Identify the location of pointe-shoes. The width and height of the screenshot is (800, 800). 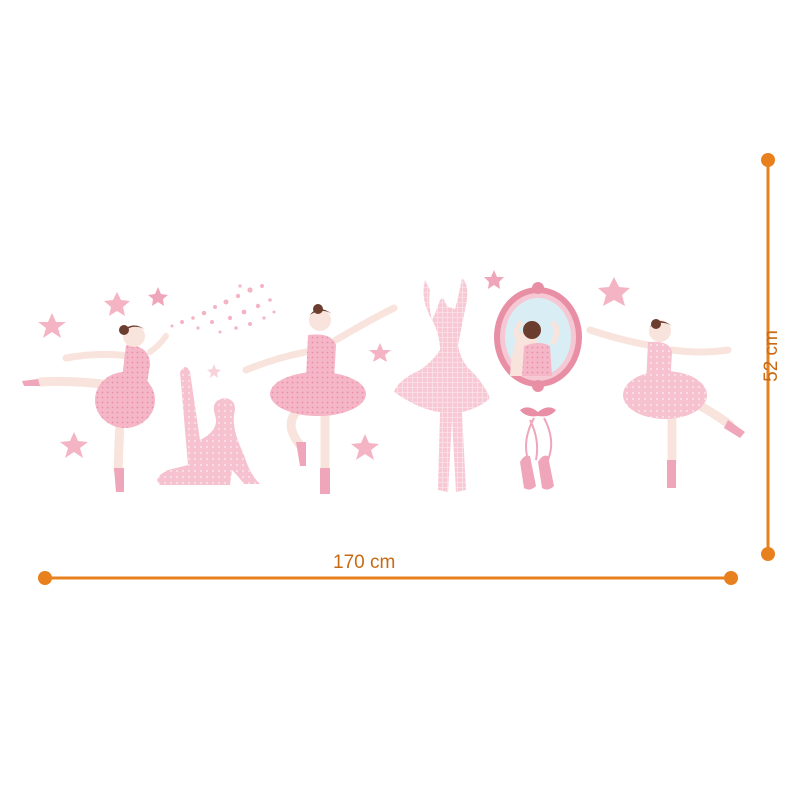
(538, 448).